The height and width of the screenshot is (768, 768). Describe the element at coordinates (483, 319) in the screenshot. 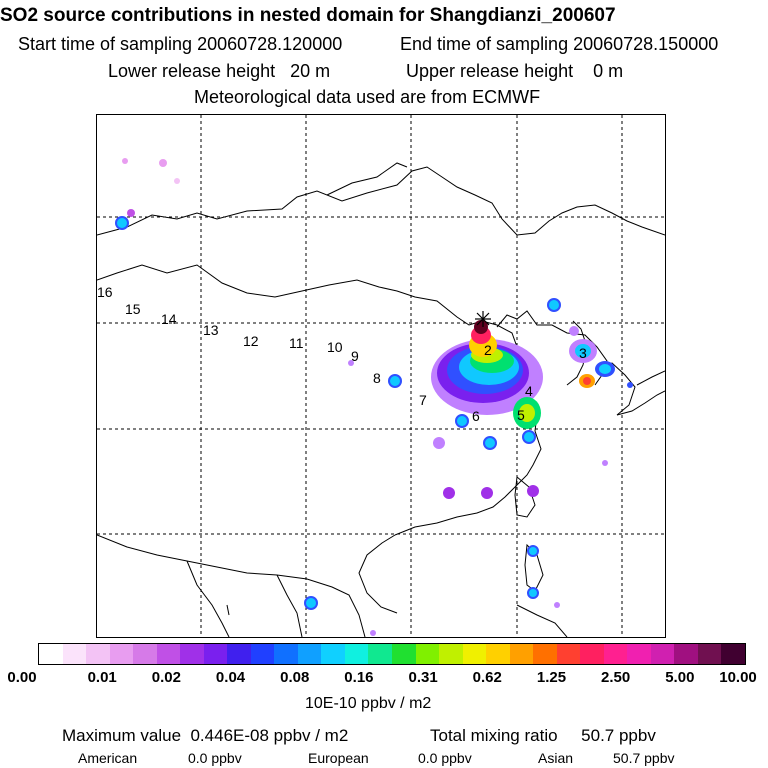

I see `receptor-star-icon` at that location.